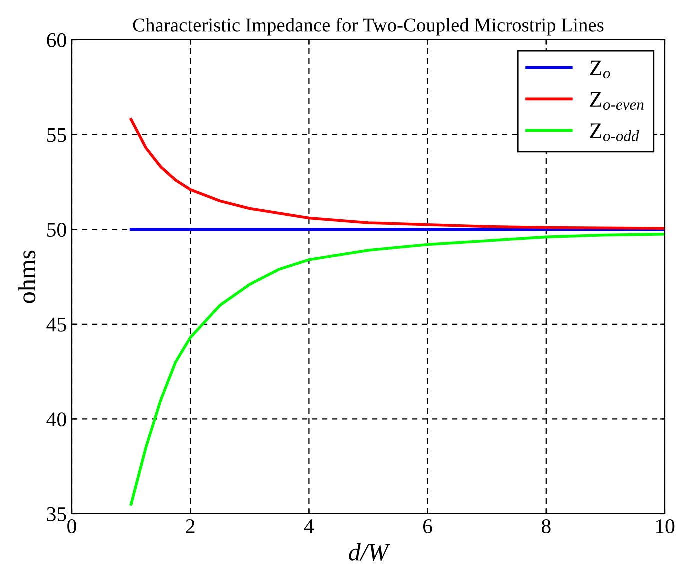 This screenshot has width=678, height=575. What do you see at coordinates (56, 419) in the screenshot?
I see `y-tick-label: 40` at bounding box center [56, 419].